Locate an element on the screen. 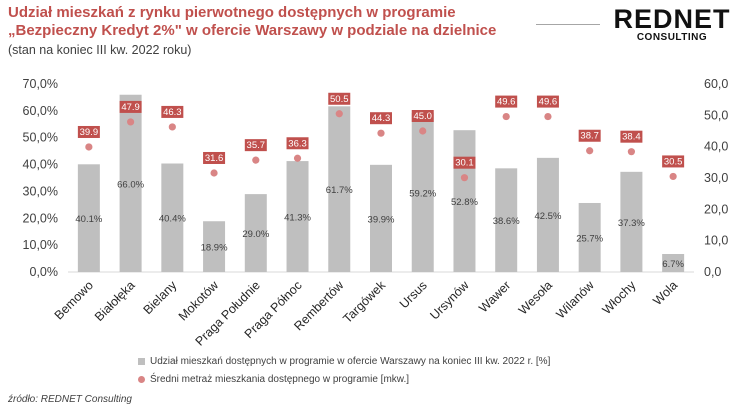 This screenshot has height=419, width=745. y-left-tick-label: 20,0% is located at coordinates (40, 218).